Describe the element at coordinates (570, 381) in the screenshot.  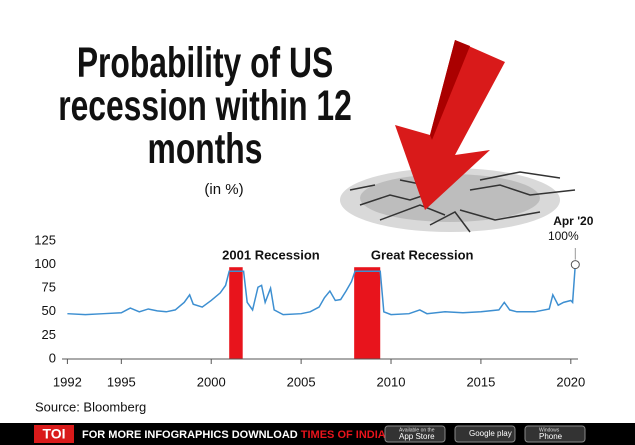
I see `x-tick-label: 2020` at that location.